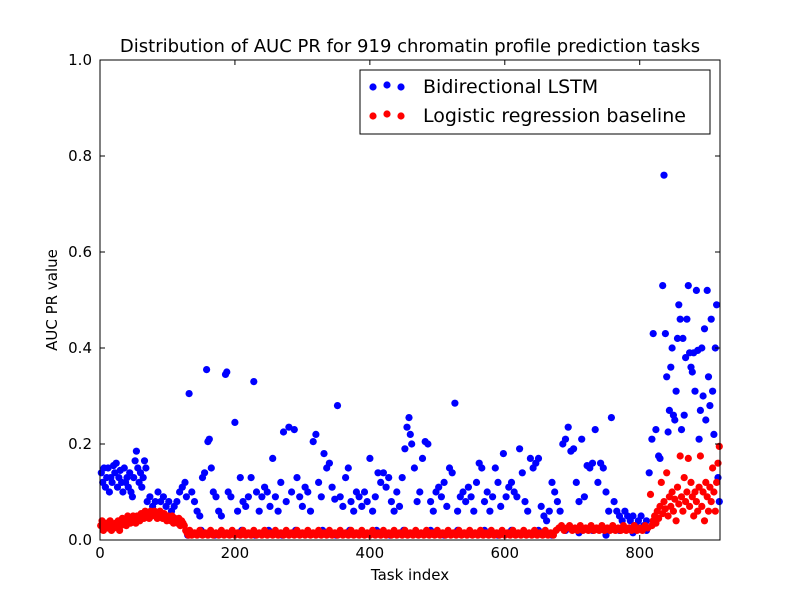  What do you see at coordinates (401, 87) in the screenshot?
I see `legend-marker-lstm` at bounding box center [401, 87].